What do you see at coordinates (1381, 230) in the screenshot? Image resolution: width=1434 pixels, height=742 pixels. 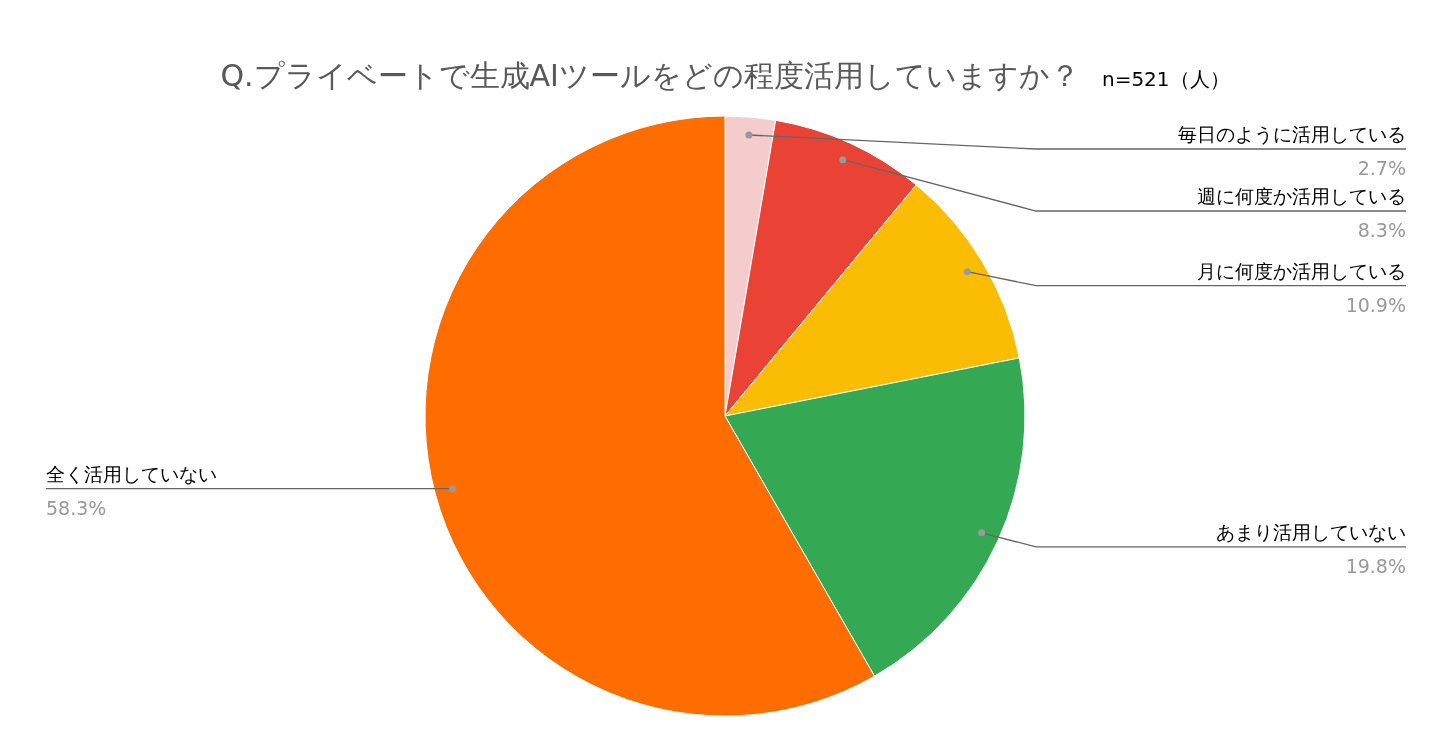 I see `data-label: 8.3%` at bounding box center [1381, 230].